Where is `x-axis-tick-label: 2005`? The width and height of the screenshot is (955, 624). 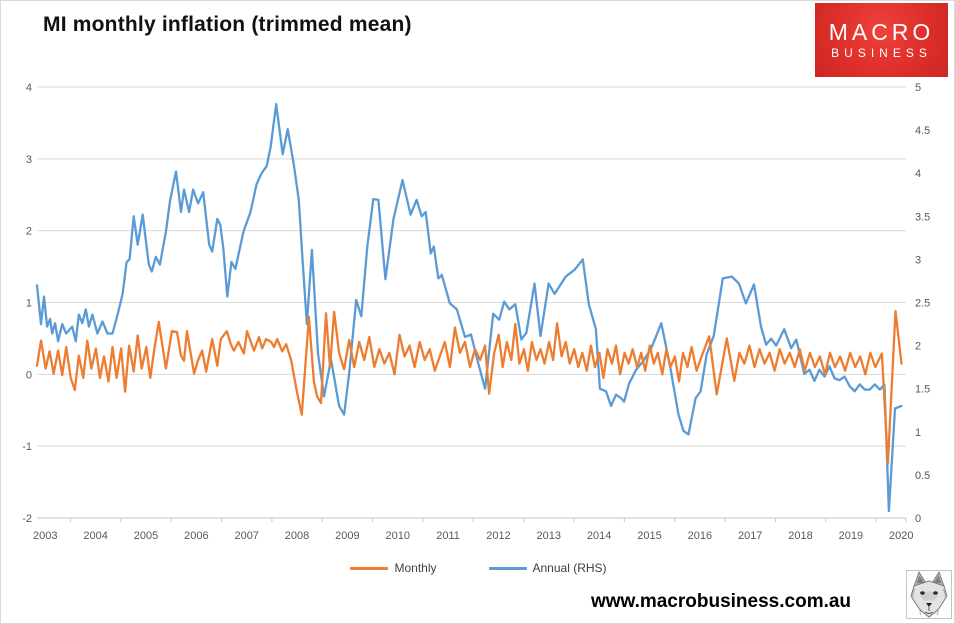 x-axis-tick-label: 2005 is located at coordinates (146, 536).